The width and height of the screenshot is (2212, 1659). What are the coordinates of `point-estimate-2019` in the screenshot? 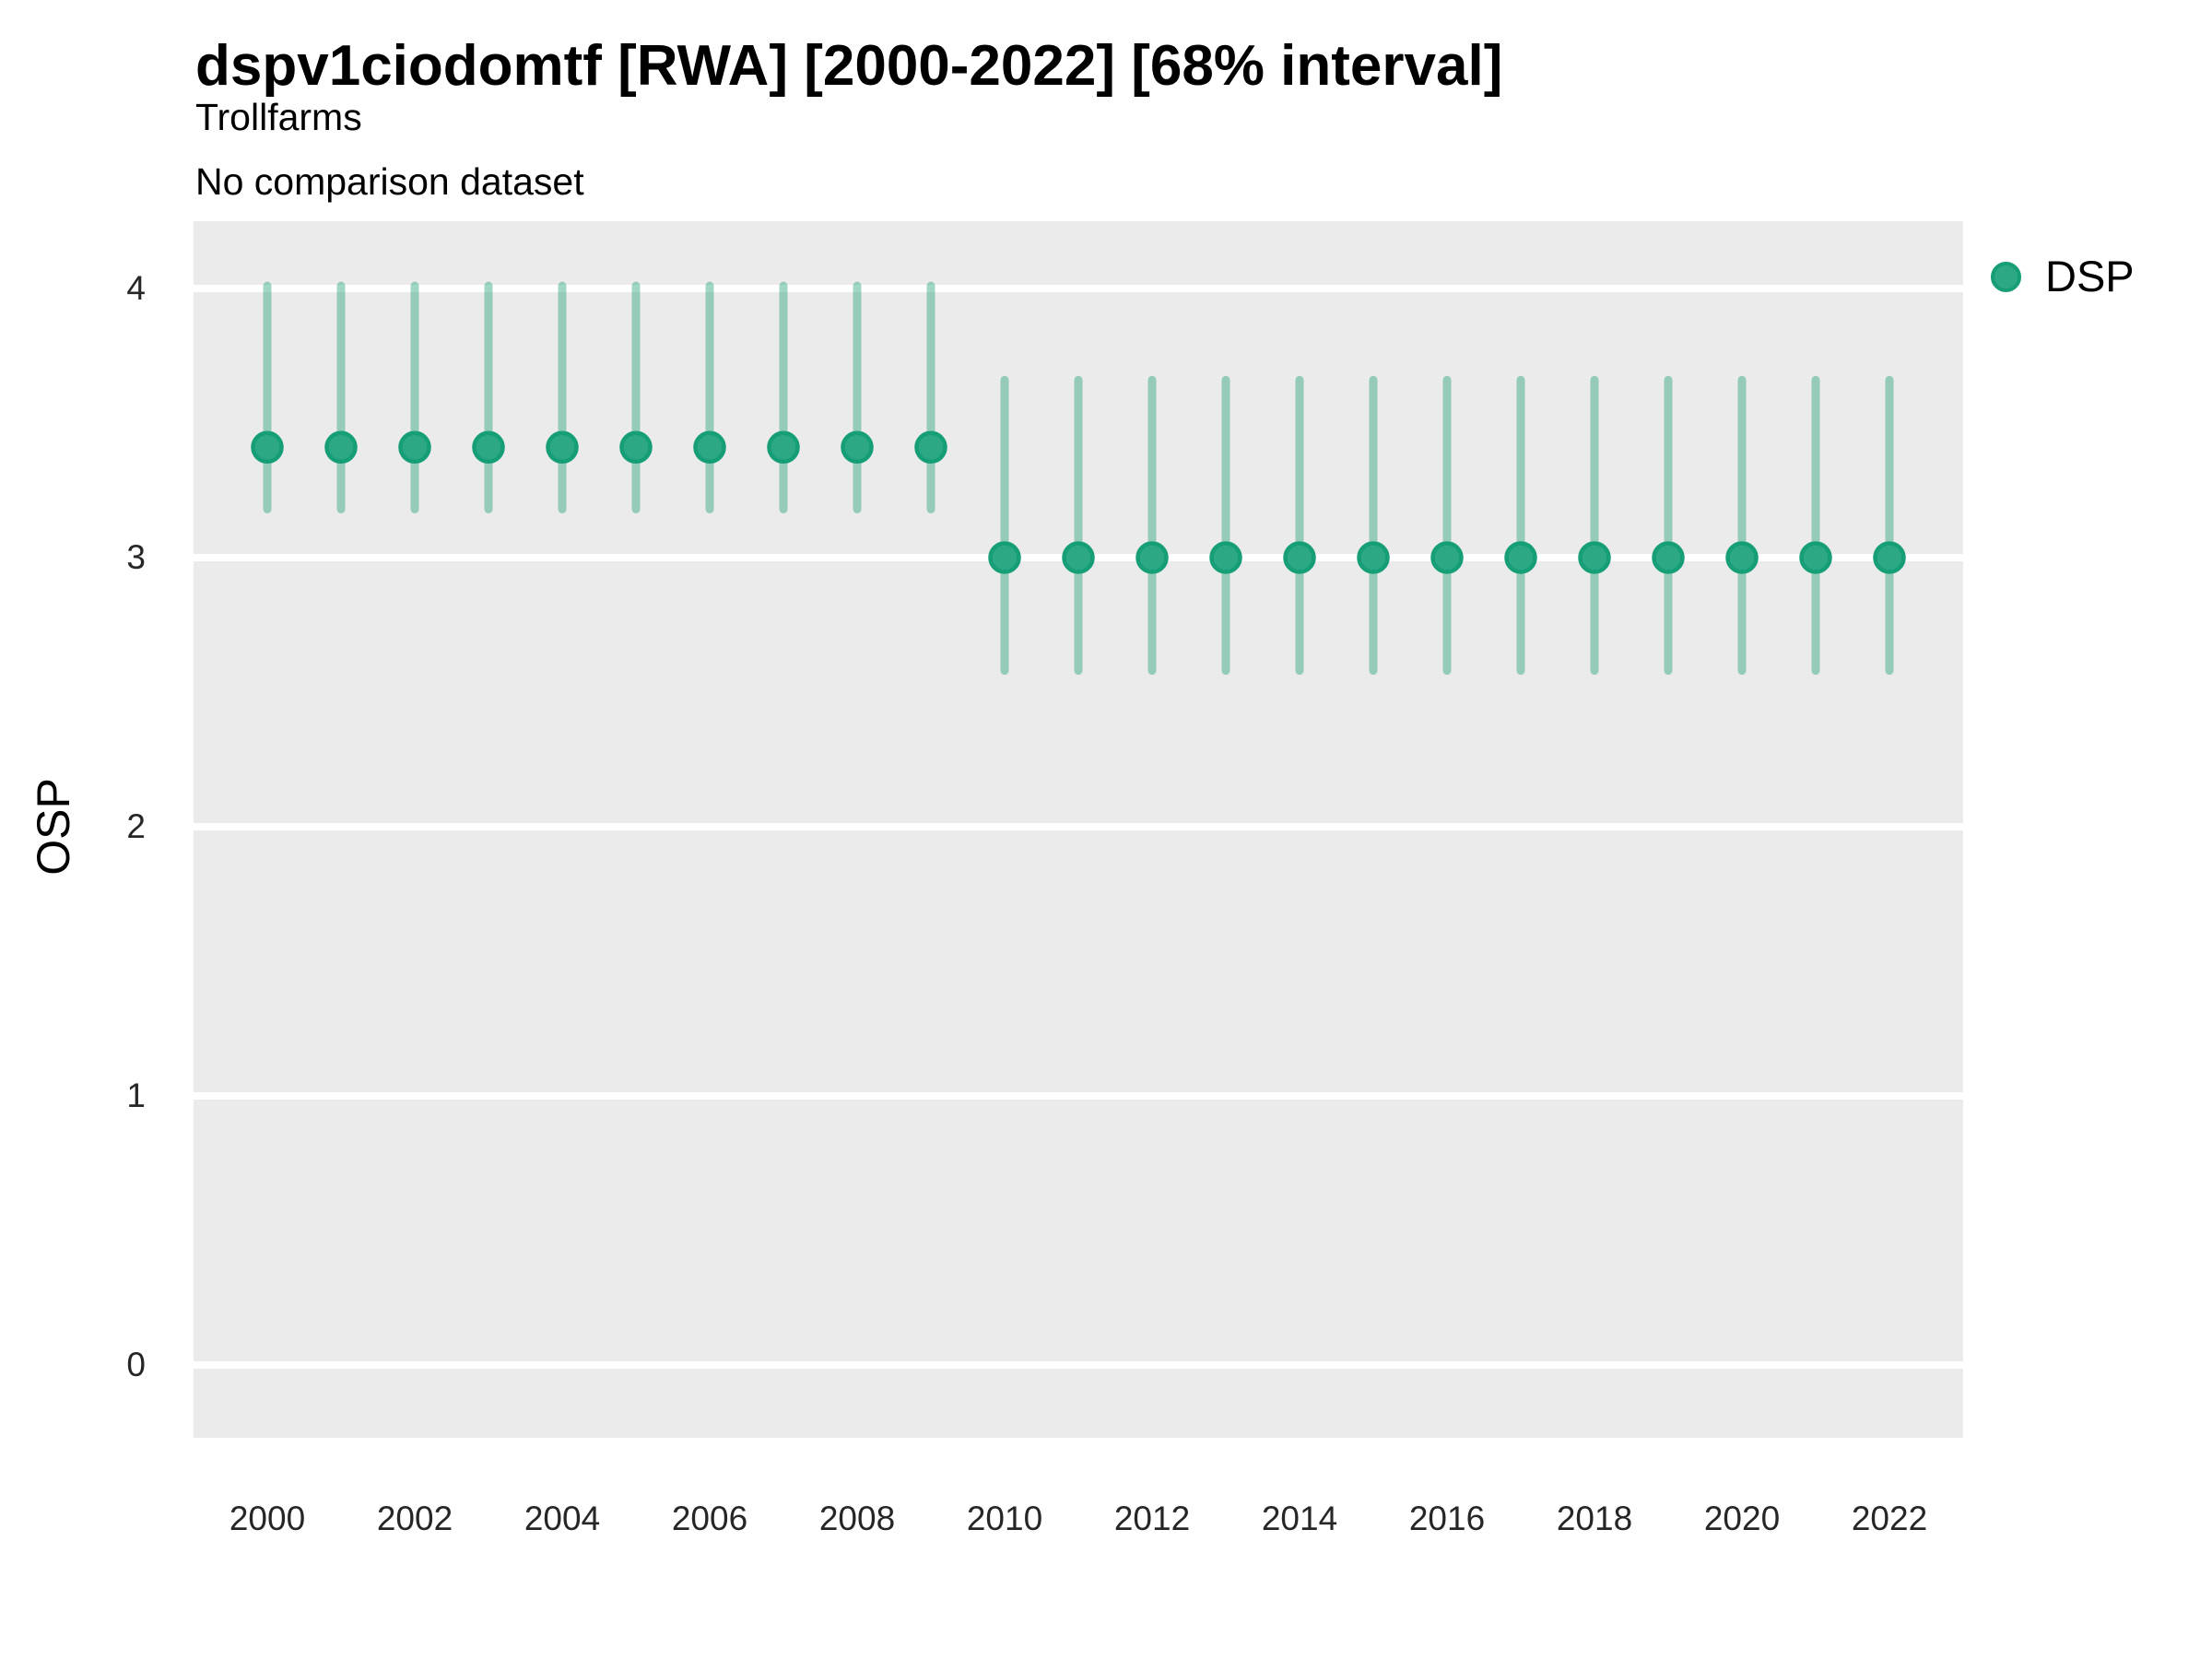 It's located at (1668, 557).